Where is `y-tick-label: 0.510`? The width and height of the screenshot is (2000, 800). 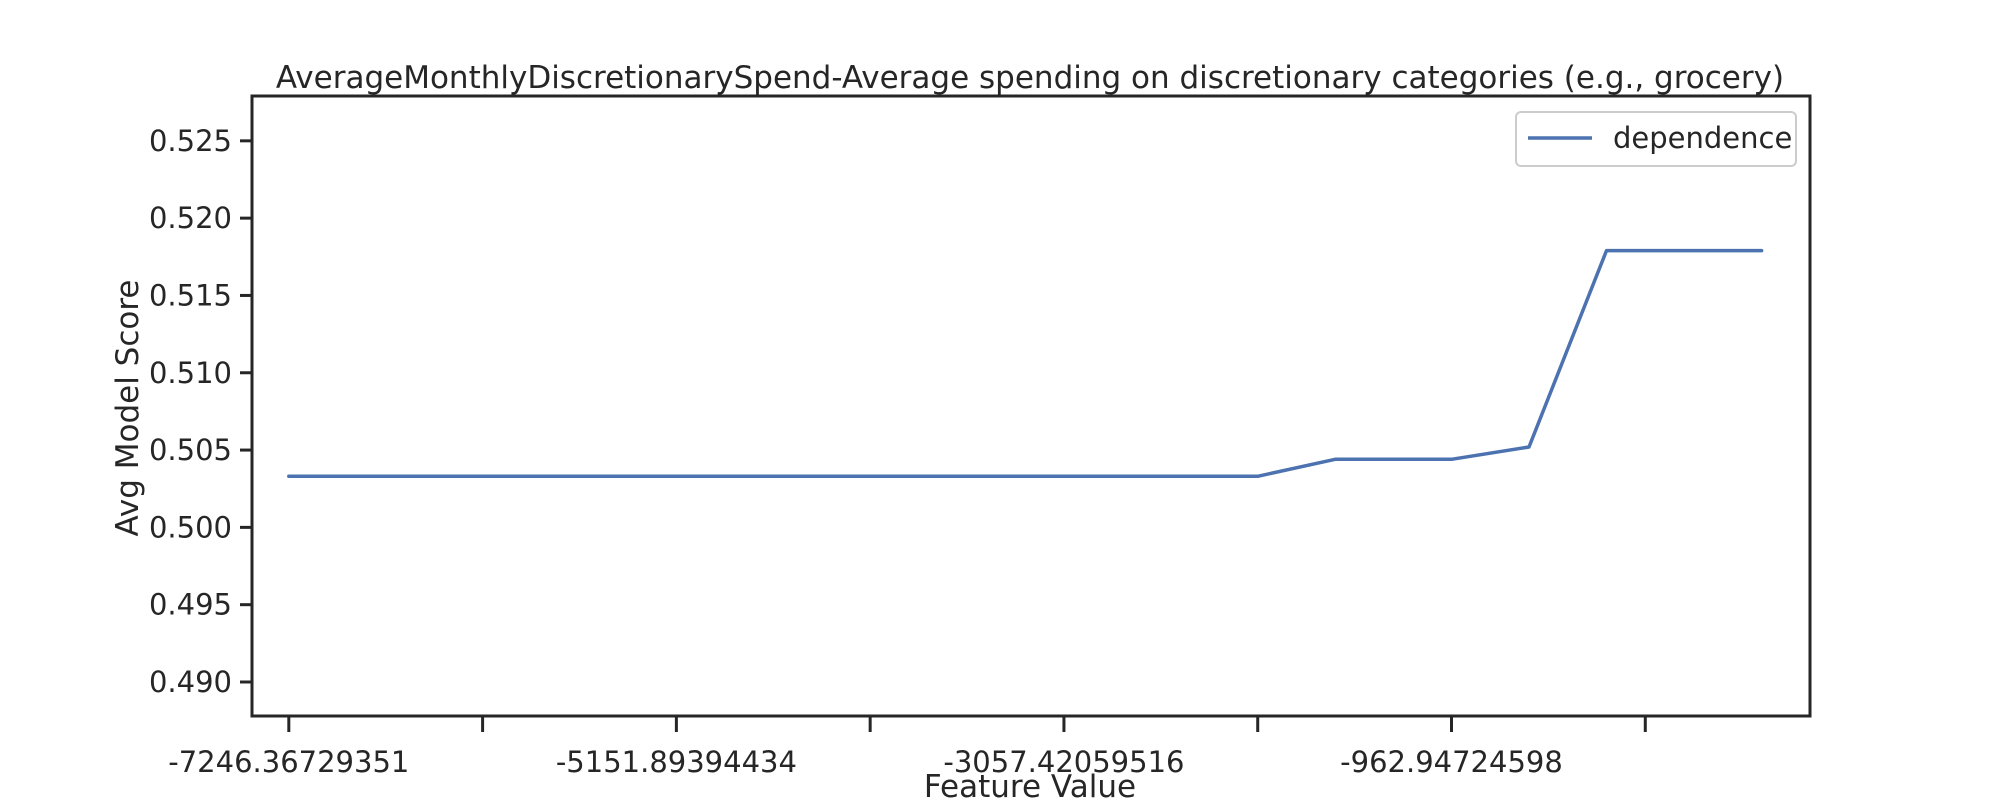 y-tick-label: 0.510 is located at coordinates (190, 373).